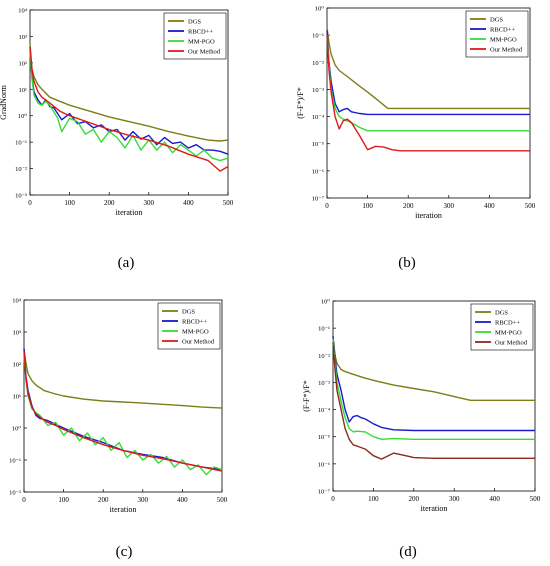 The width and height of the screenshot is (550, 566). What do you see at coordinates (124, 552) in the screenshot?
I see `caption-c: (c)` at bounding box center [124, 552].